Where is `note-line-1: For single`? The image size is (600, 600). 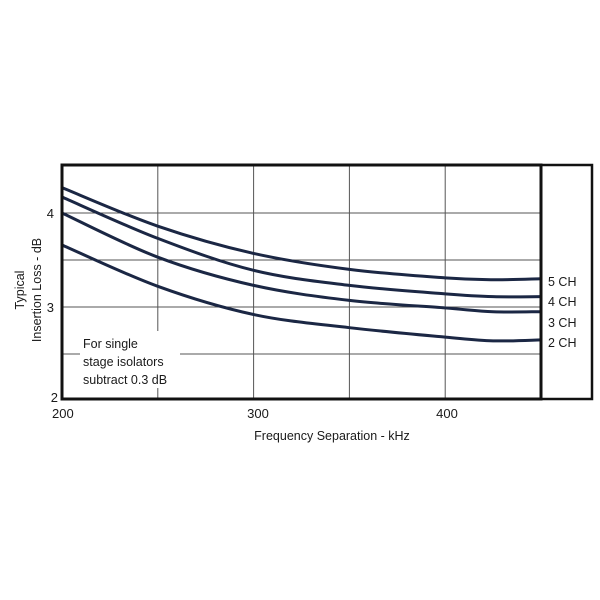 note-line-1: For single is located at coordinates (110, 344).